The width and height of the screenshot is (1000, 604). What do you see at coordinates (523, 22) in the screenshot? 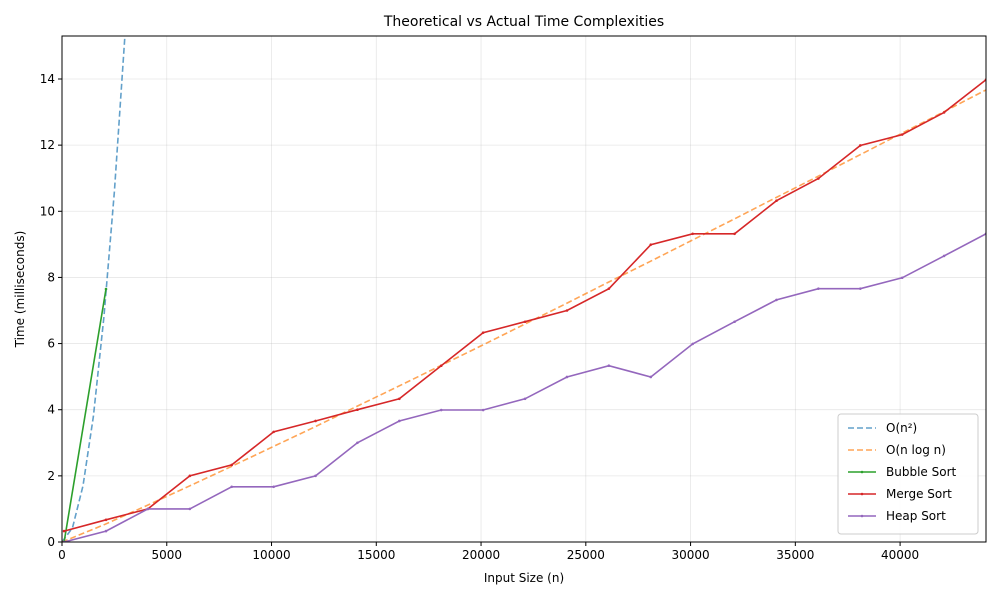
I see `chart-title: Theoretical vs Actual Time Complexities` at bounding box center [523, 22].